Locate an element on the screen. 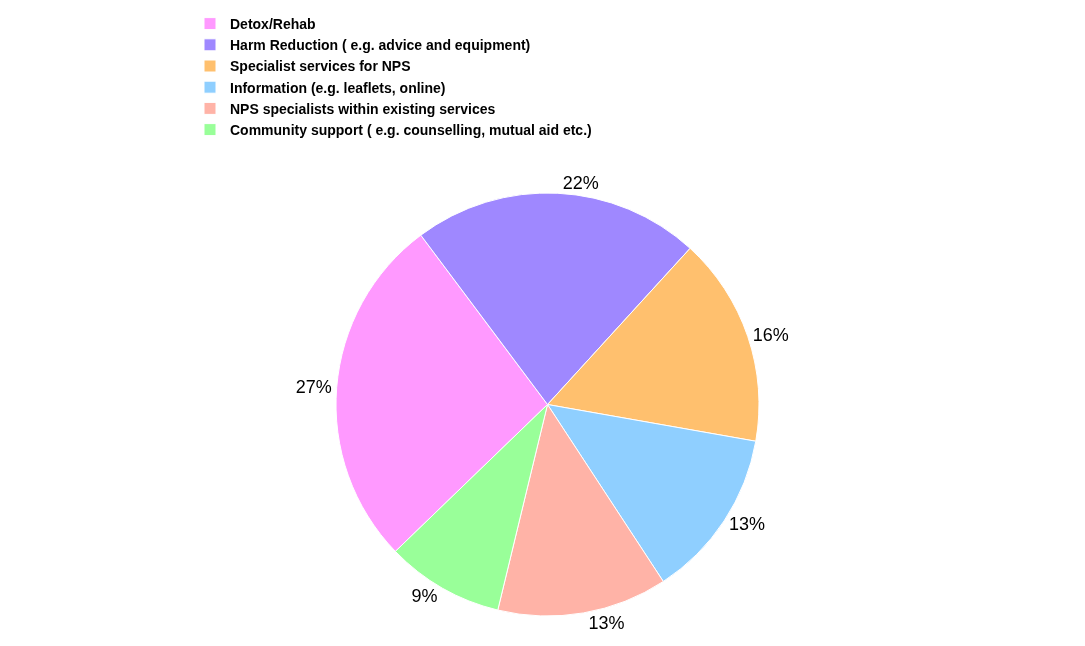  data-label: 22% is located at coordinates (580, 183).